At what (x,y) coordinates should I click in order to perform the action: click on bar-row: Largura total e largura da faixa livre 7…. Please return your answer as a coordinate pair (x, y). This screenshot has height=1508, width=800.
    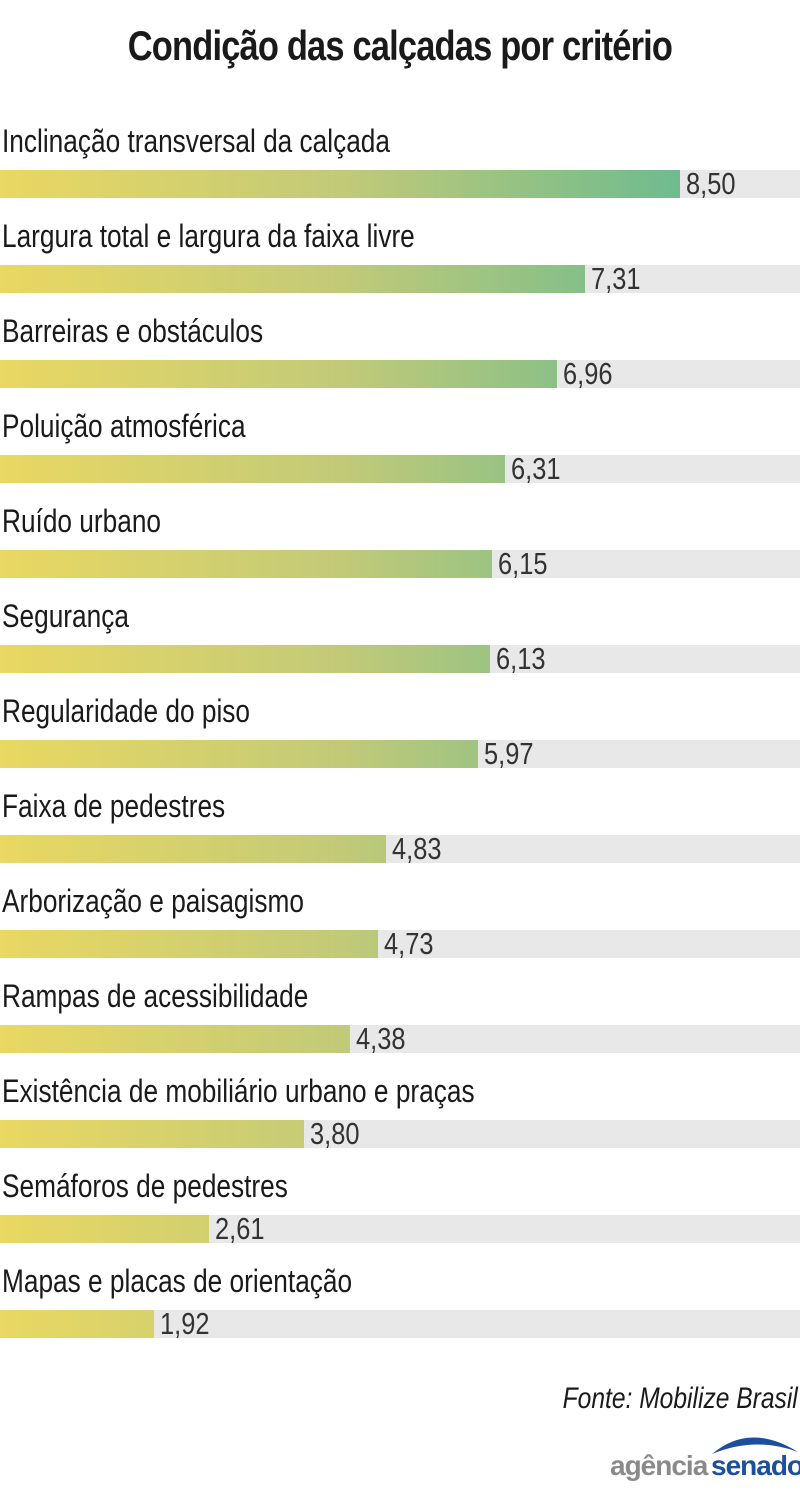
    Looking at the image, I should click on (400, 263).